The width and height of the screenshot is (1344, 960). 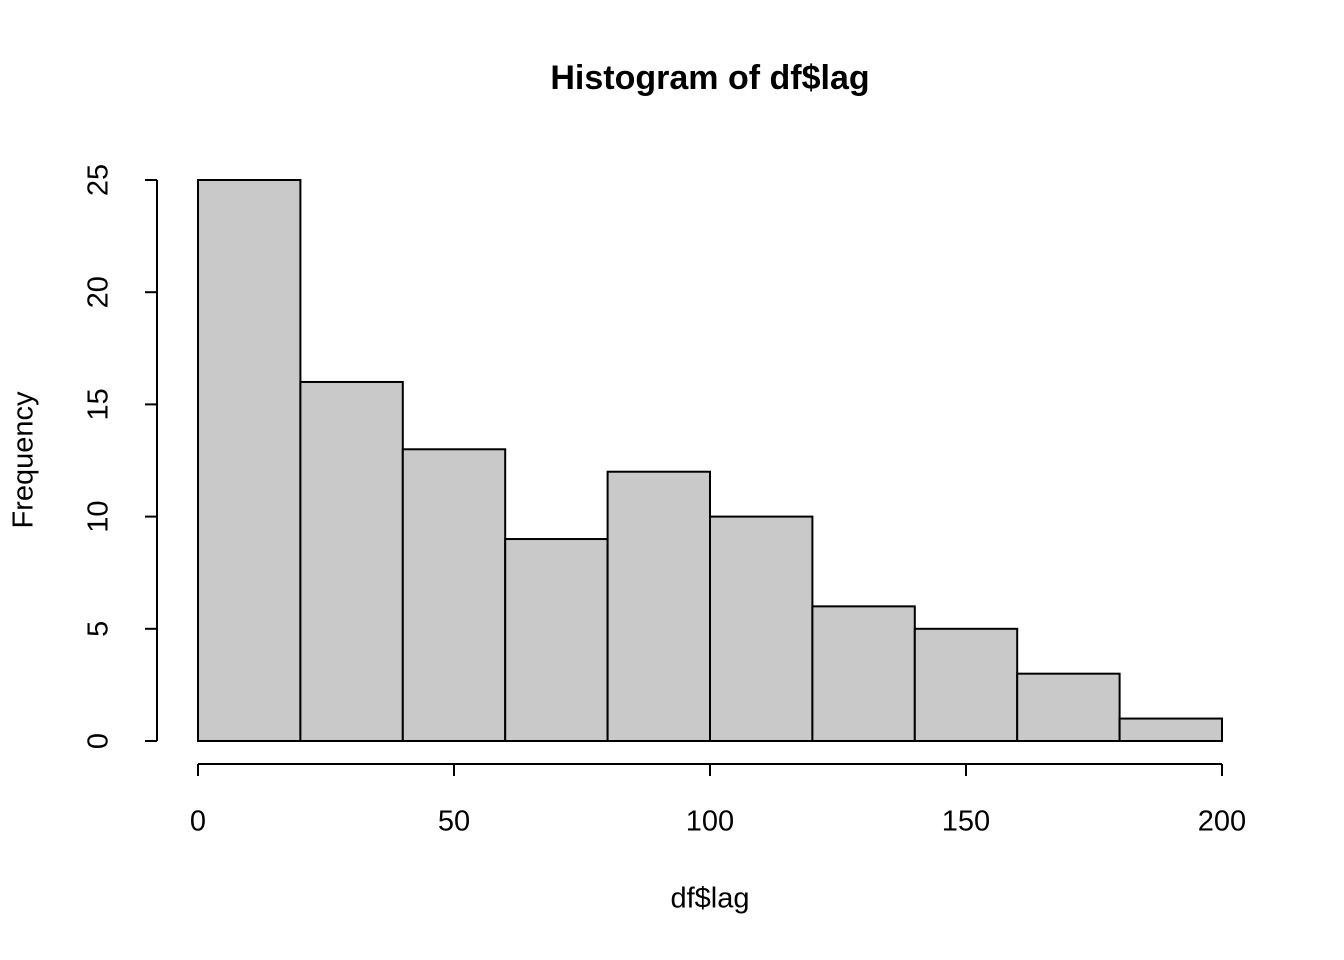 I want to click on y-tick-label: 15, so click(x=99, y=404).